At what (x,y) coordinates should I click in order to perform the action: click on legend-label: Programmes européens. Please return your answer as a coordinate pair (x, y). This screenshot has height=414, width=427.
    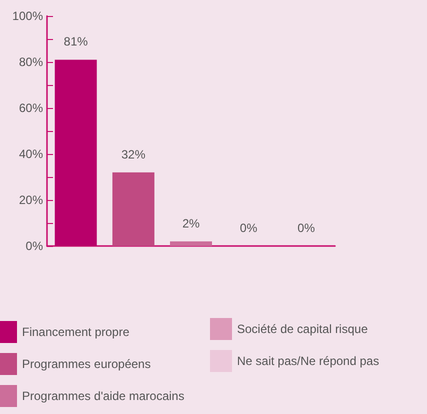
    Looking at the image, I should click on (86, 364).